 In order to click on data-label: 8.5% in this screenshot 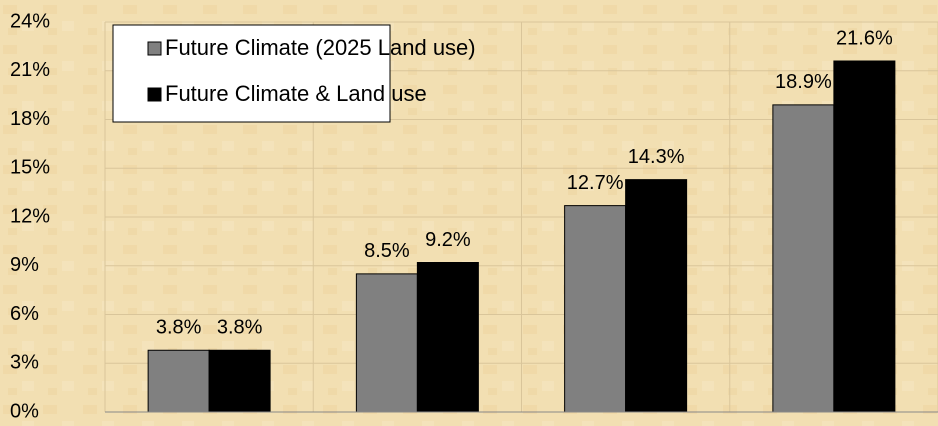, I will do `click(387, 251)`.